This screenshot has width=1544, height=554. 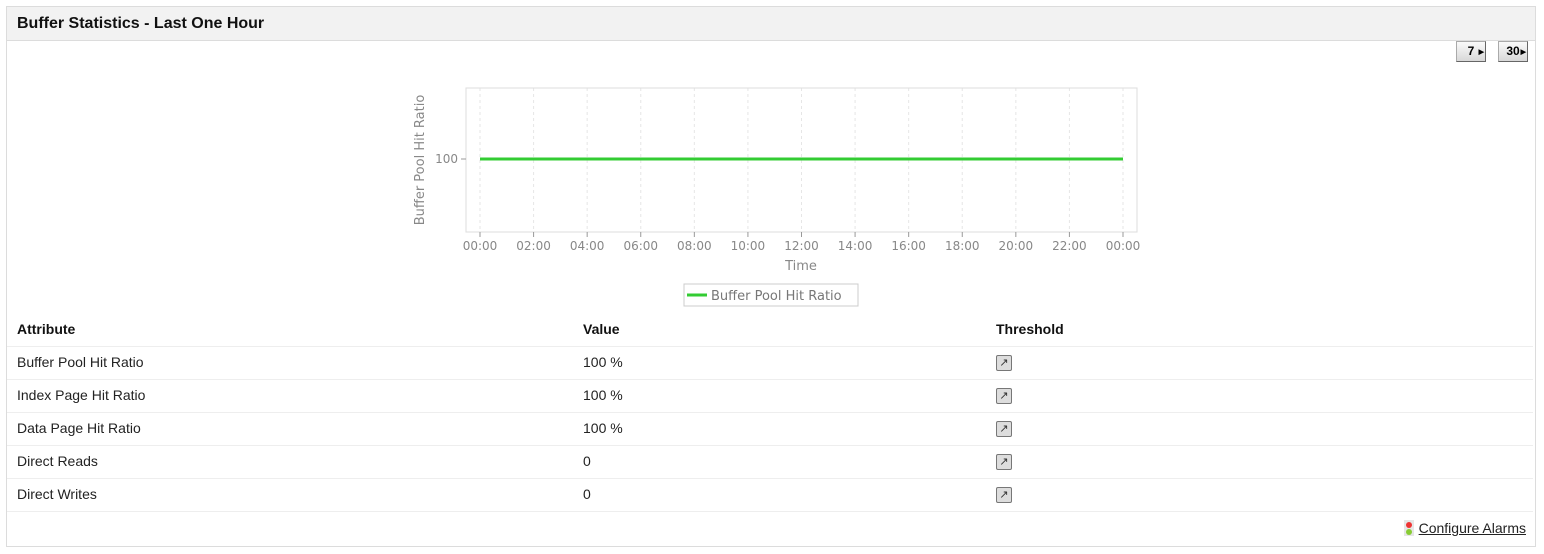 What do you see at coordinates (801, 246) in the screenshot?
I see `x-tick-label: 12:00` at bounding box center [801, 246].